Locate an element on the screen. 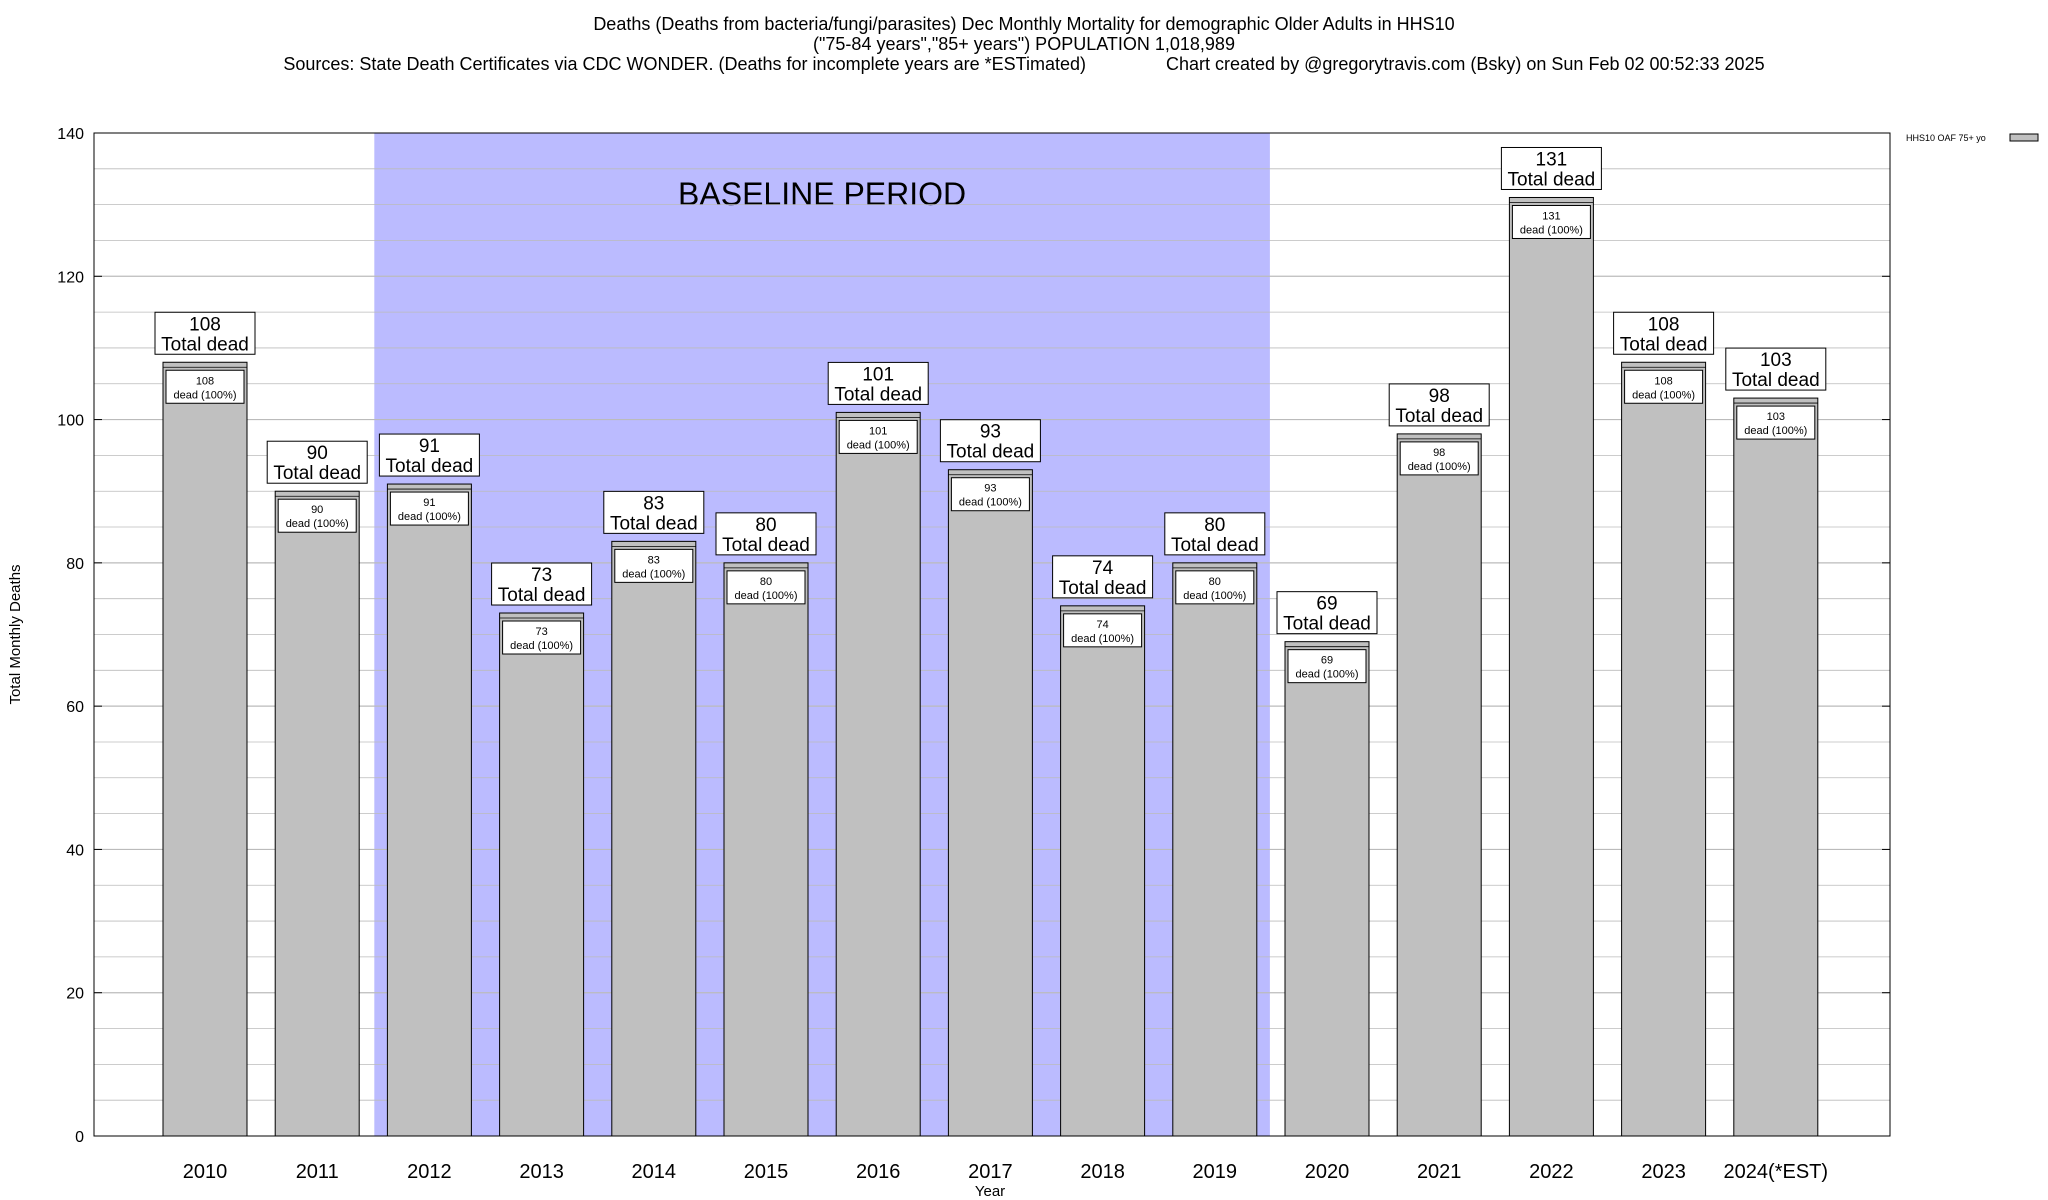 The image size is (2048, 1200). bar-inner-value: 69 is located at coordinates (1327, 661).